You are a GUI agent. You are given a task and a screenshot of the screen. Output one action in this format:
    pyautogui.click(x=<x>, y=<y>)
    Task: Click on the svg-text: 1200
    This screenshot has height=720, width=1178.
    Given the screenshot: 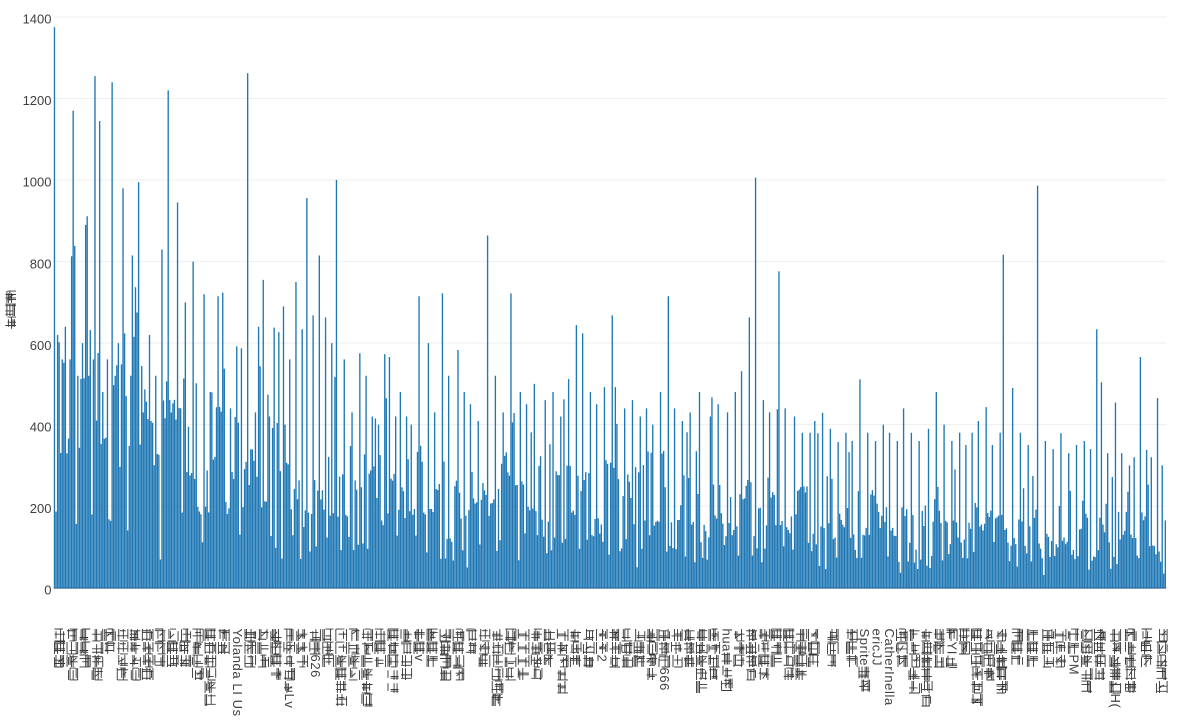 What is the action you would take?
    pyautogui.click(x=37, y=100)
    